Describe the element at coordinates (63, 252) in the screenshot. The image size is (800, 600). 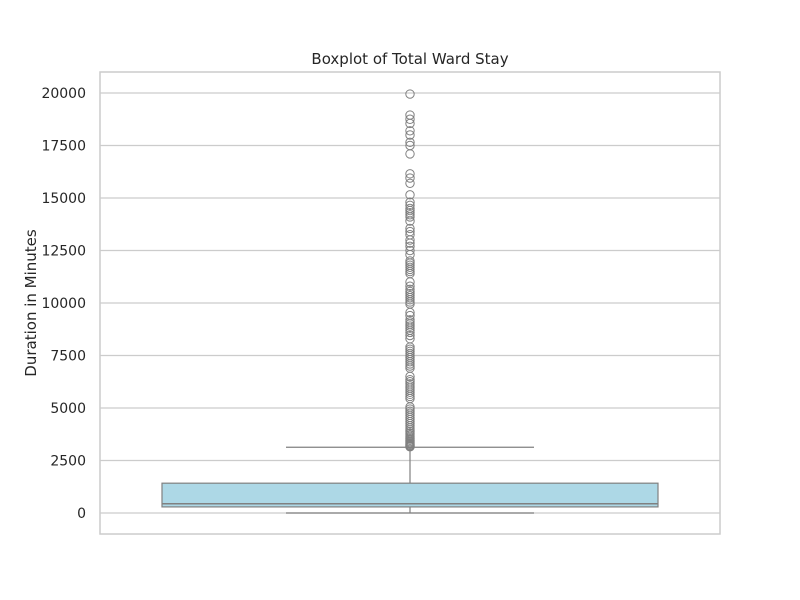
I see `y-tick-12500: 12500` at that location.